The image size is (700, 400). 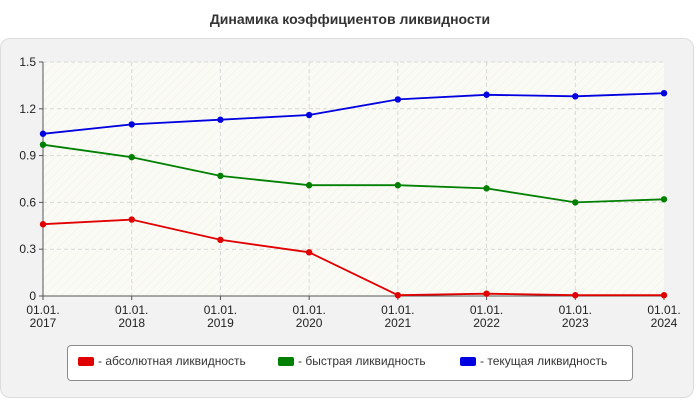 What do you see at coordinates (86, 361) in the screenshot?
I see `legend-swatch-absolute` at bounding box center [86, 361].